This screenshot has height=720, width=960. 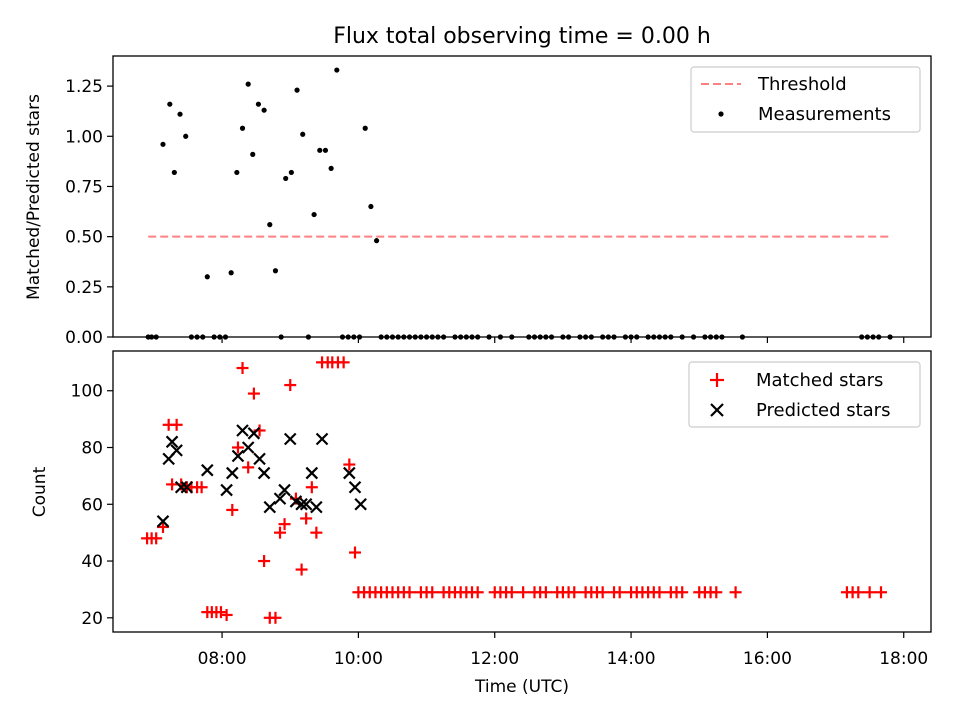 I want to click on bottom-legend-box, so click(x=804, y=394).